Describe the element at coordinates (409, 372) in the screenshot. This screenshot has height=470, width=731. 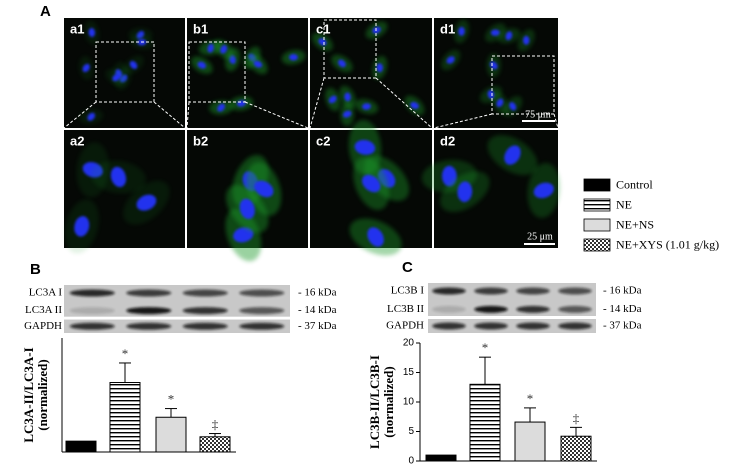
I see `y-tick-label: 15` at that location.